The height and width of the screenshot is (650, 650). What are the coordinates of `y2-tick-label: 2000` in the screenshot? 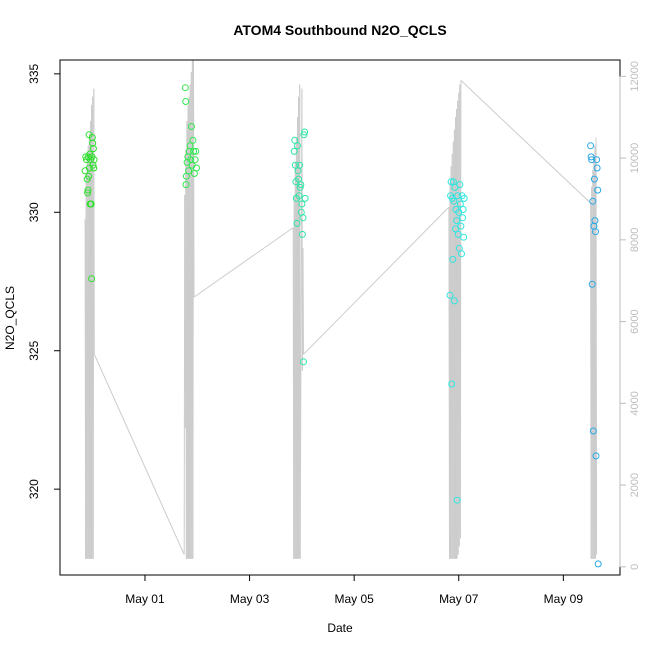 It's located at (635, 485).